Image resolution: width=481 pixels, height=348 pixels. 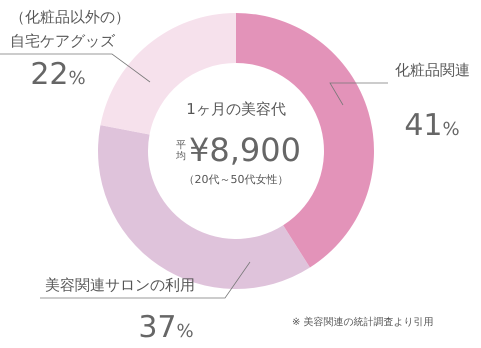 What do you see at coordinates (70, 29) in the screenshot?
I see `slice-label: （化粧品以外の）自宅ケアグッズ` at bounding box center [70, 29].